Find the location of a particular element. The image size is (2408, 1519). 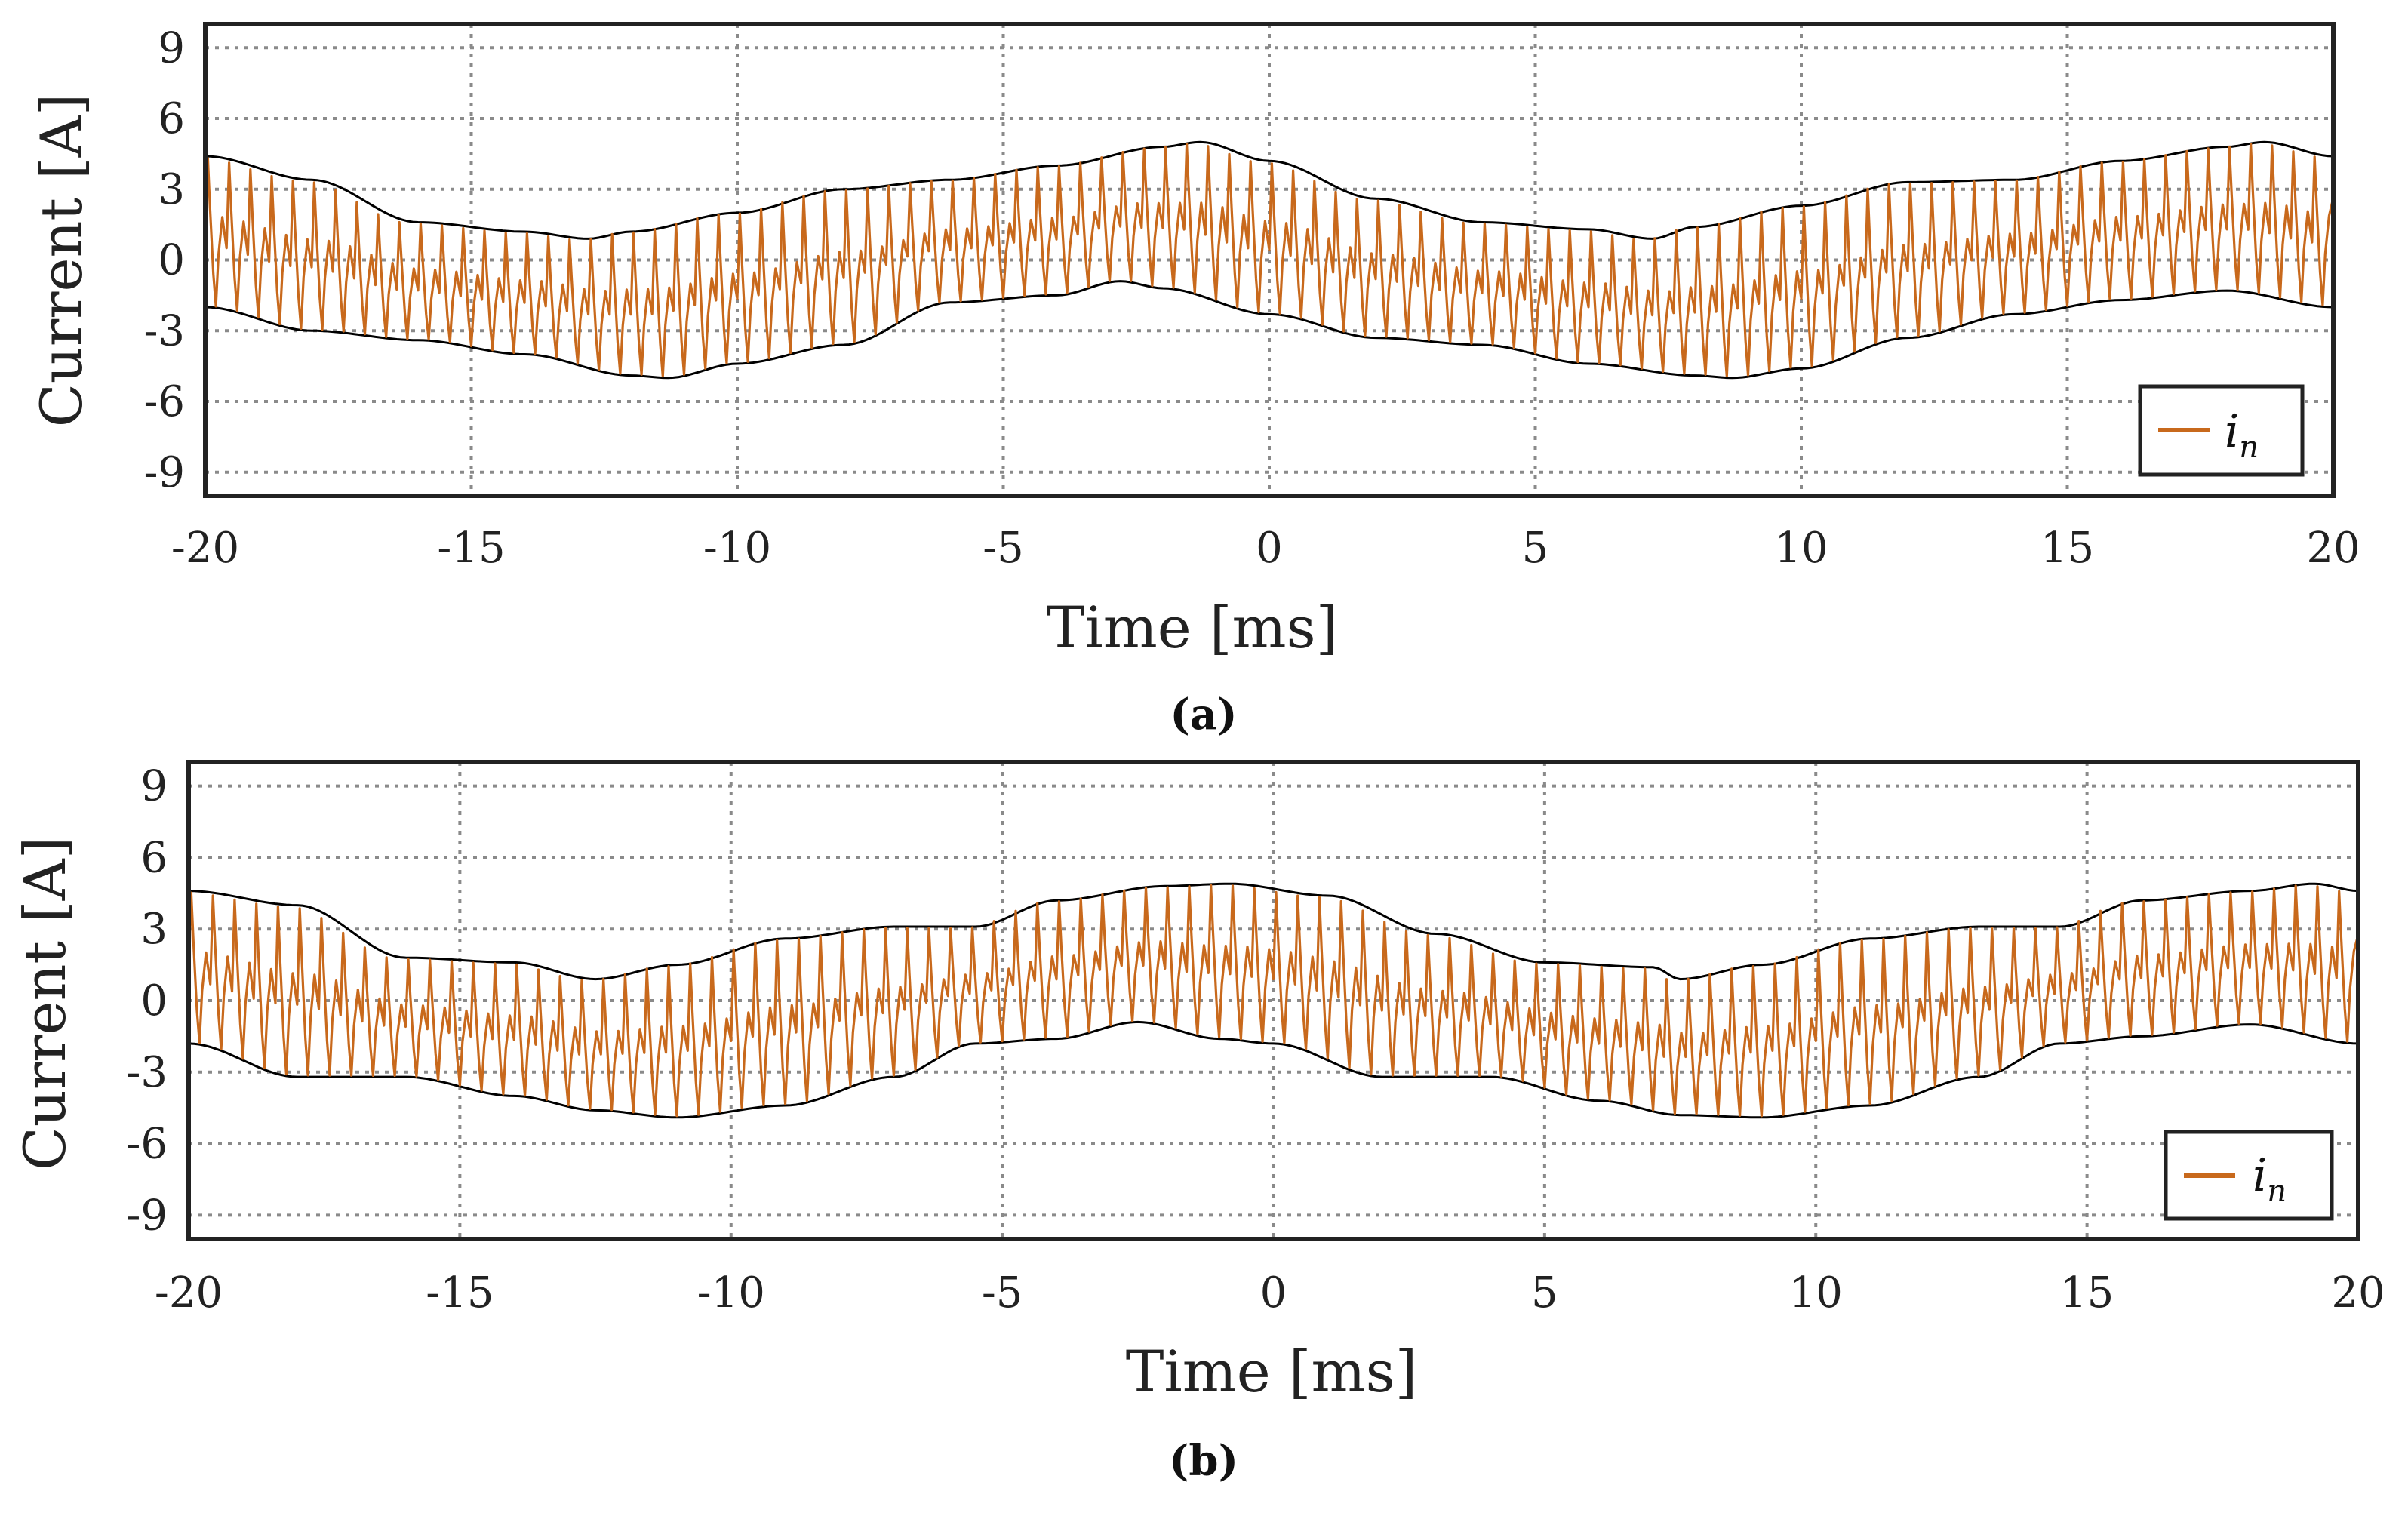

panel-a-signal-group is located at coordinates (1269, 260).